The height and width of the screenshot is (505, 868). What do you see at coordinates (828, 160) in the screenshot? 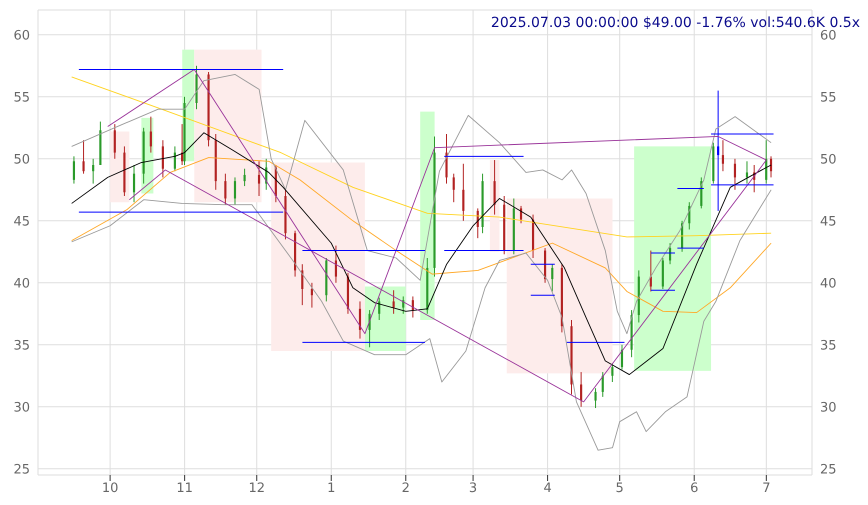
I see `y2-tick-label: 50` at bounding box center [828, 160].